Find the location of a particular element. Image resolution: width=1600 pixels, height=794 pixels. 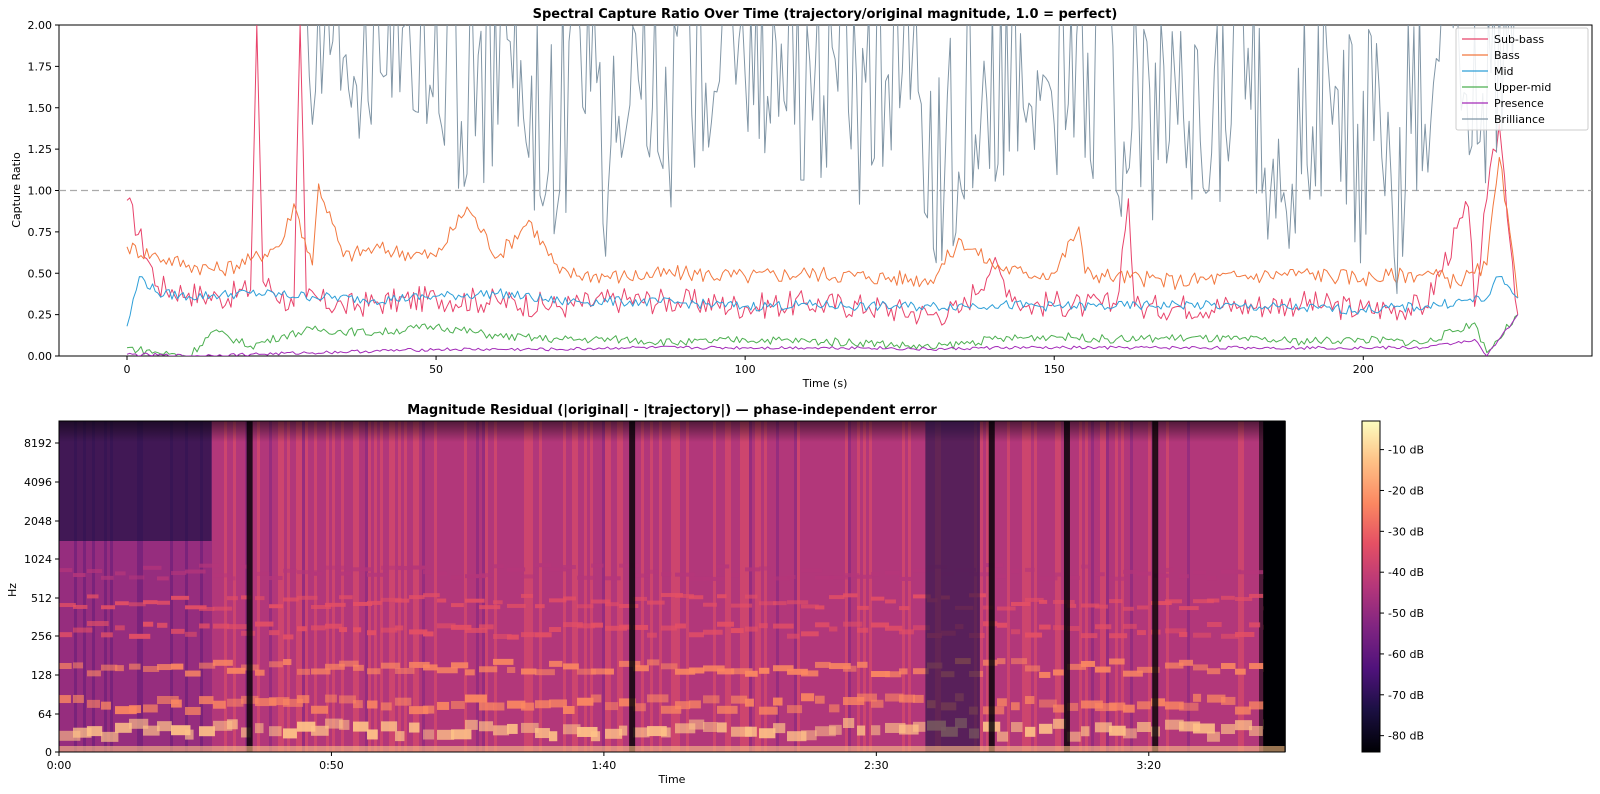

legend-label: Upper-mid is located at coordinates (1522, 87).